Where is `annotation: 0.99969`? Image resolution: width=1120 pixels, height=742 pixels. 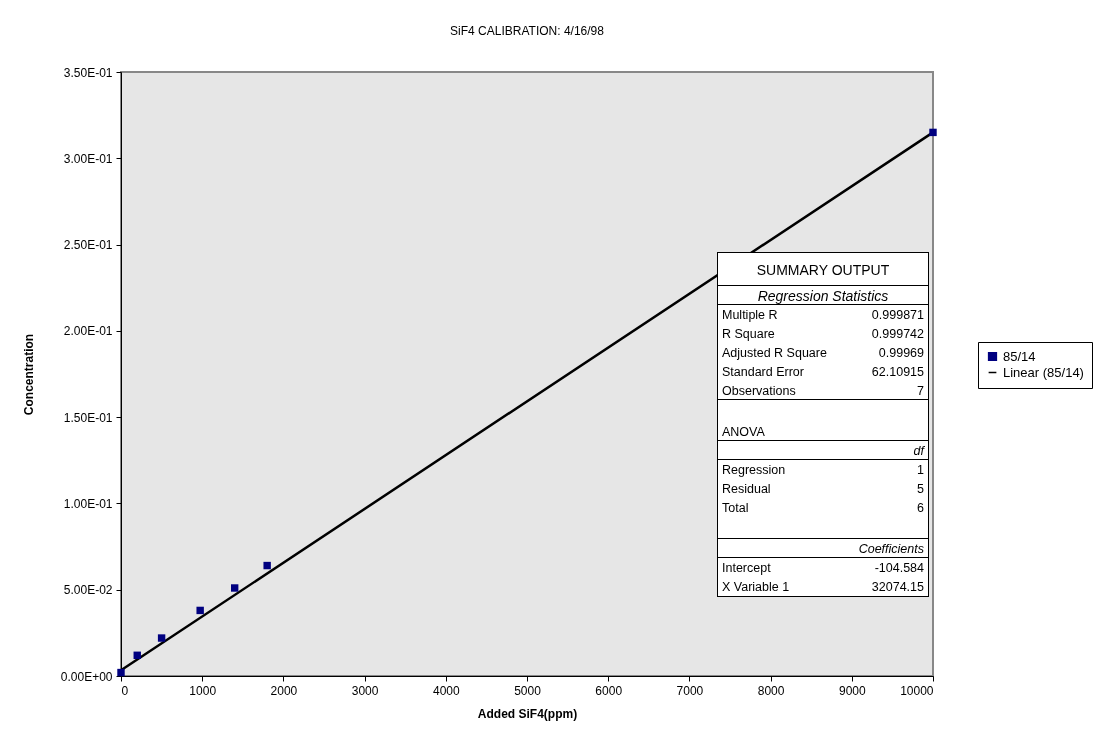 annotation: 0.99969 is located at coordinates (901, 353).